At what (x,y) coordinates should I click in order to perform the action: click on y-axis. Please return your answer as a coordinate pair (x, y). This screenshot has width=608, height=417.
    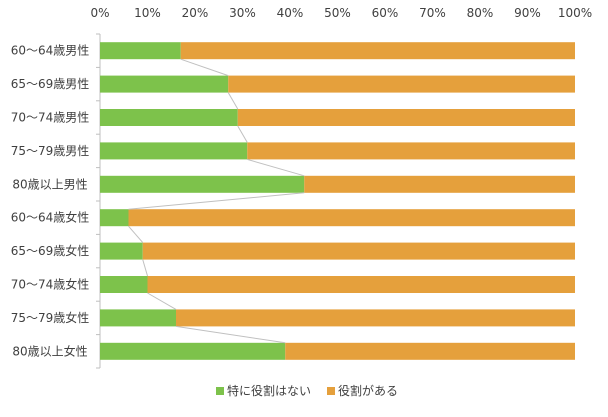
    Looking at the image, I should click on (98, 201).